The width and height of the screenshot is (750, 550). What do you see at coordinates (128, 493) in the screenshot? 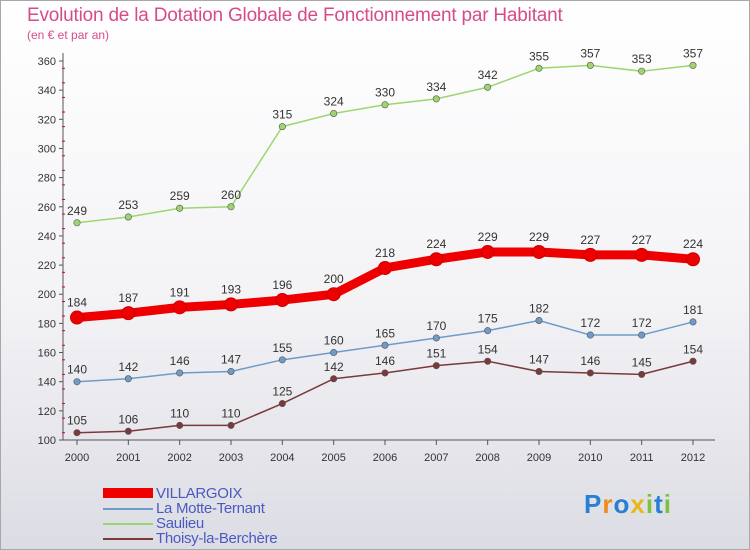
I see `legend-swatch-villargoix` at bounding box center [128, 493].